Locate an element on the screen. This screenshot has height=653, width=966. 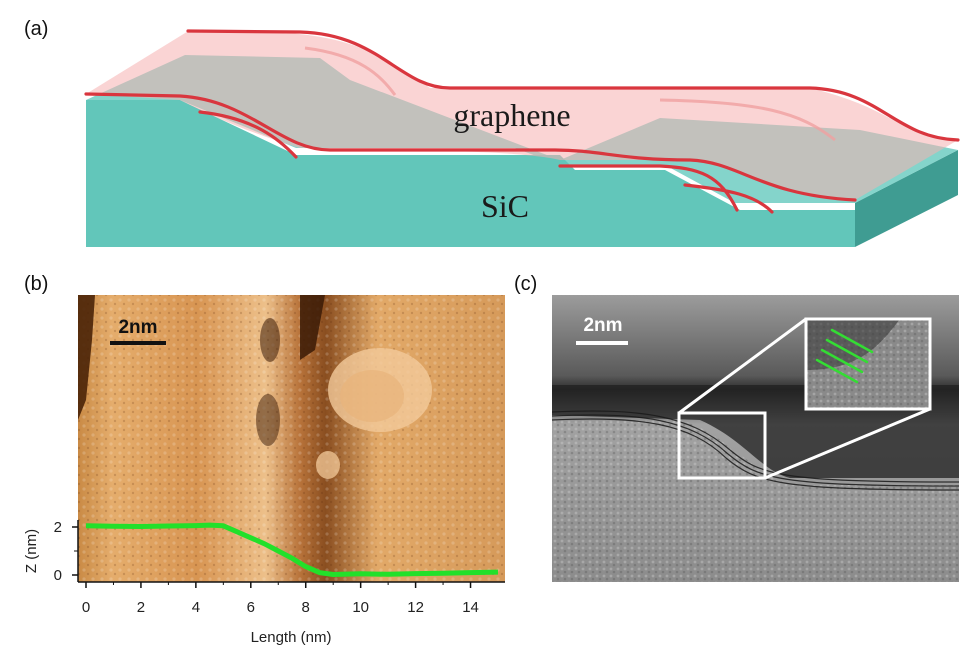
graphene-label: graphene is located at coordinates (511, 115).